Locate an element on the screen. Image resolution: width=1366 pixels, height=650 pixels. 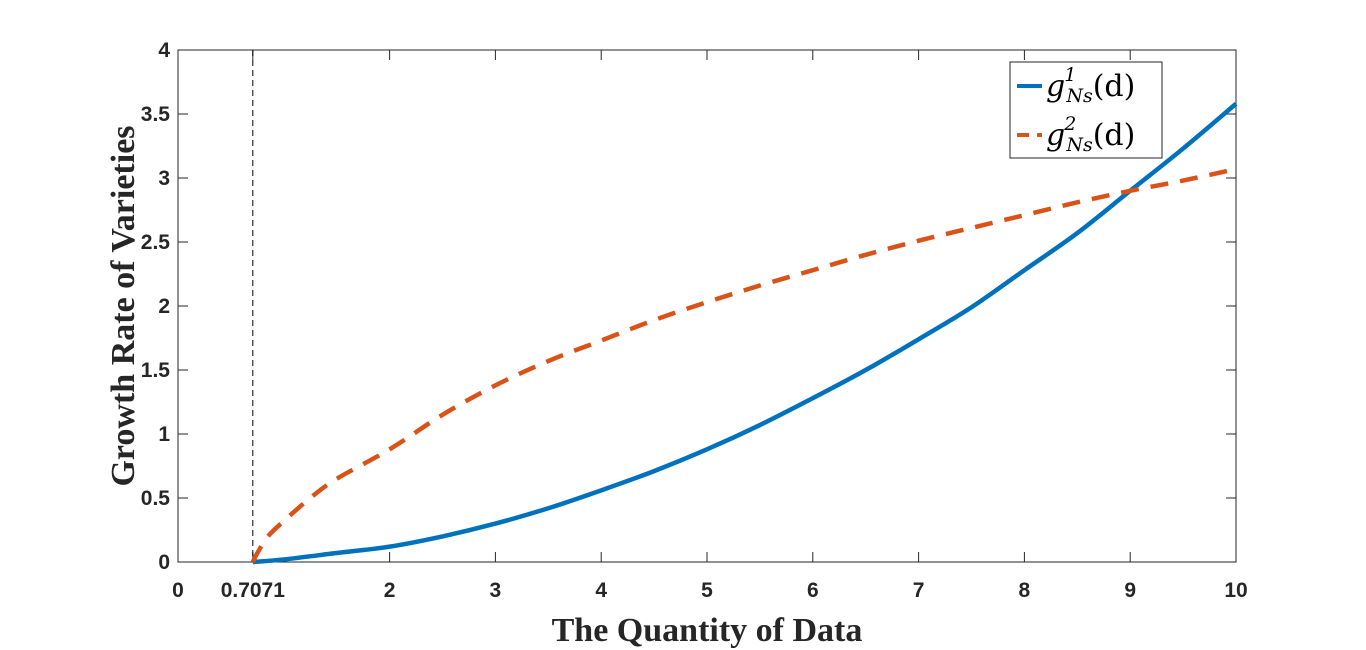
y-axis-title: Growth Rate of Varieties is located at coordinates (123, 305).